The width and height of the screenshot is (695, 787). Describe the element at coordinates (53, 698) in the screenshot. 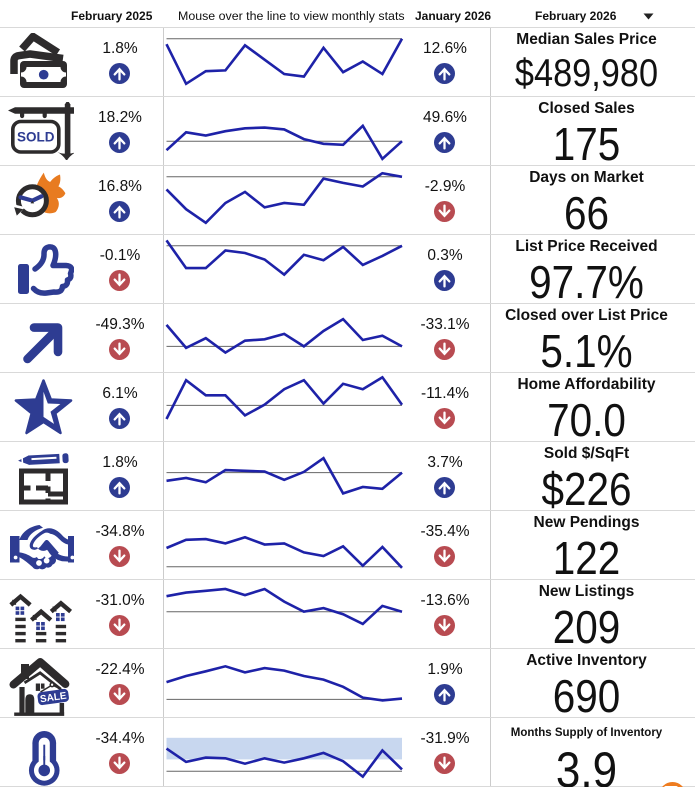

I see `svg-text: SALE` at that location.